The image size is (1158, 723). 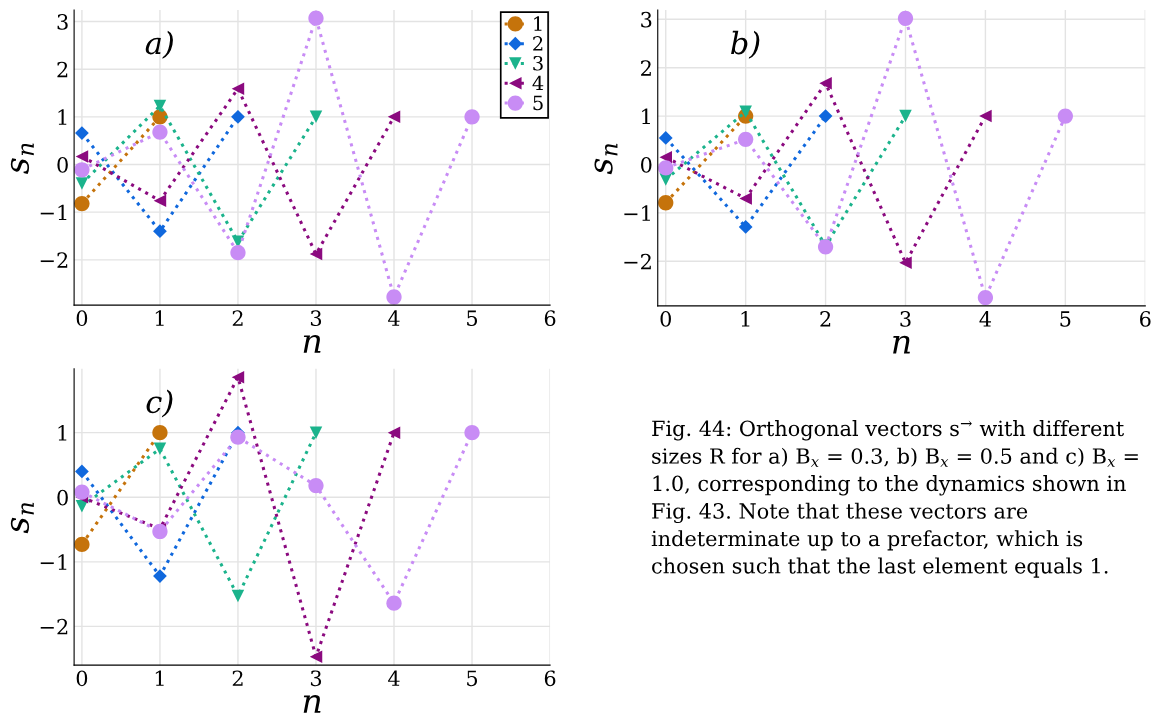 What do you see at coordinates (538, 83) in the screenshot?
I see `legend-label: 4` at bounding box center [538, 83].